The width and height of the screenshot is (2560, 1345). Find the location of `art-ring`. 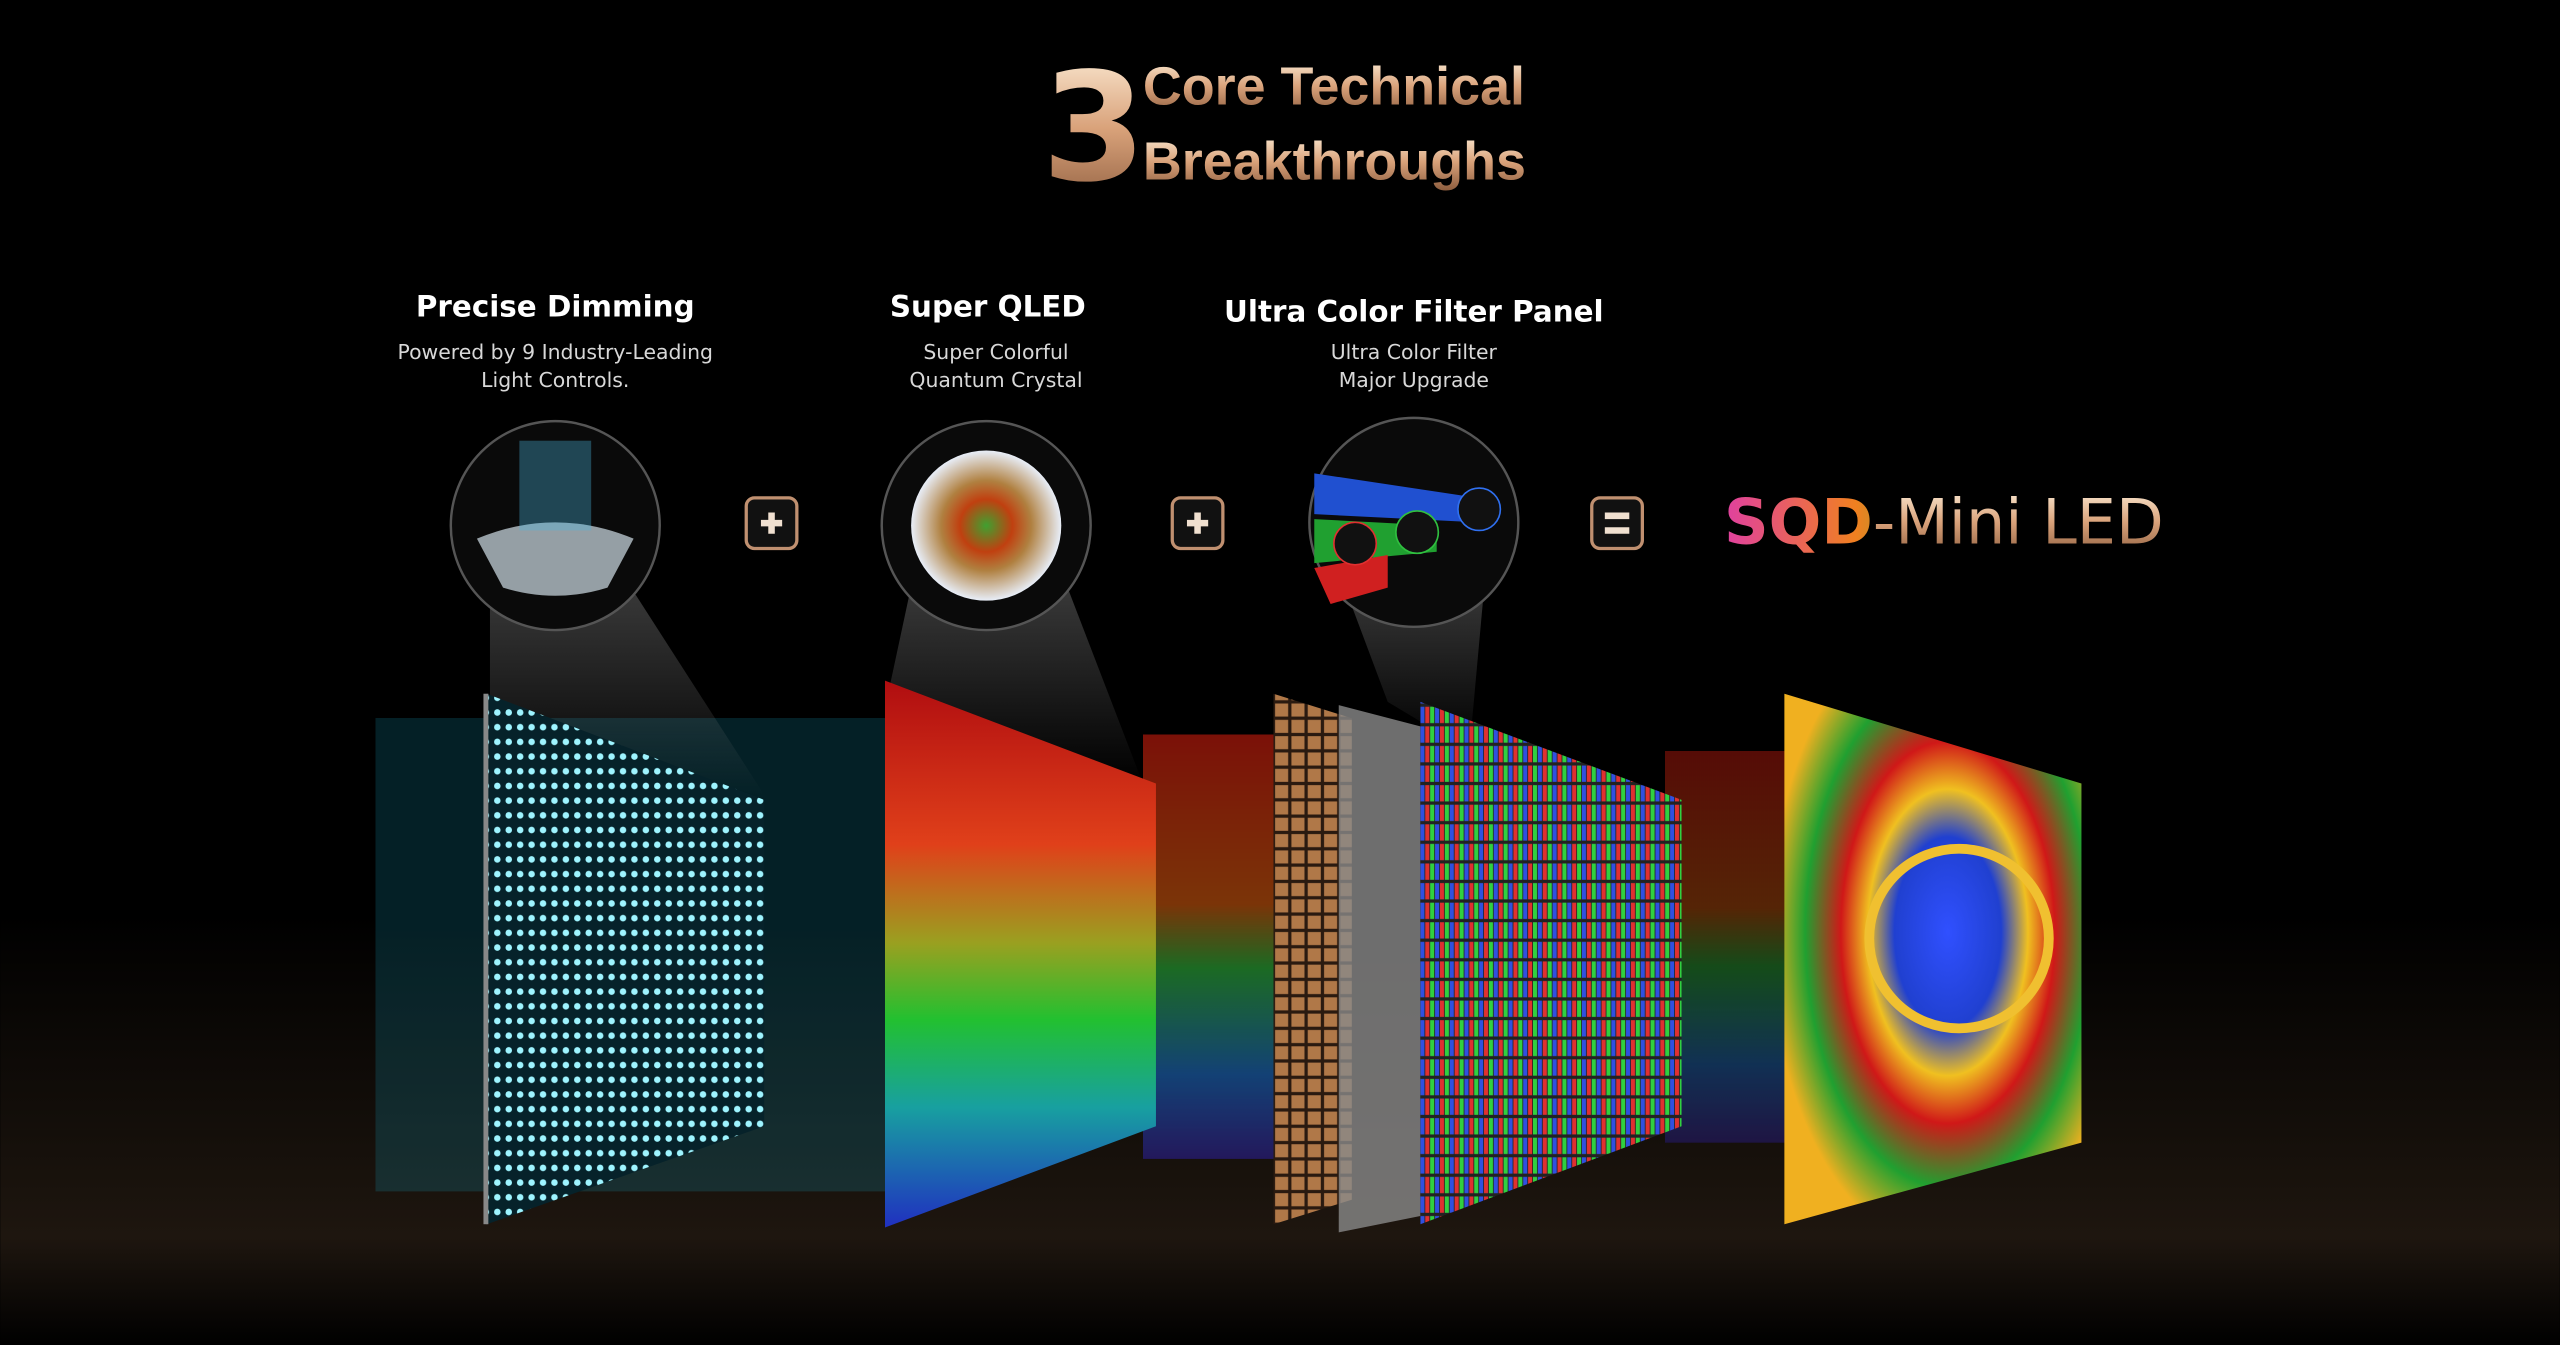

art-ring is located at coordinates (1959, 938).